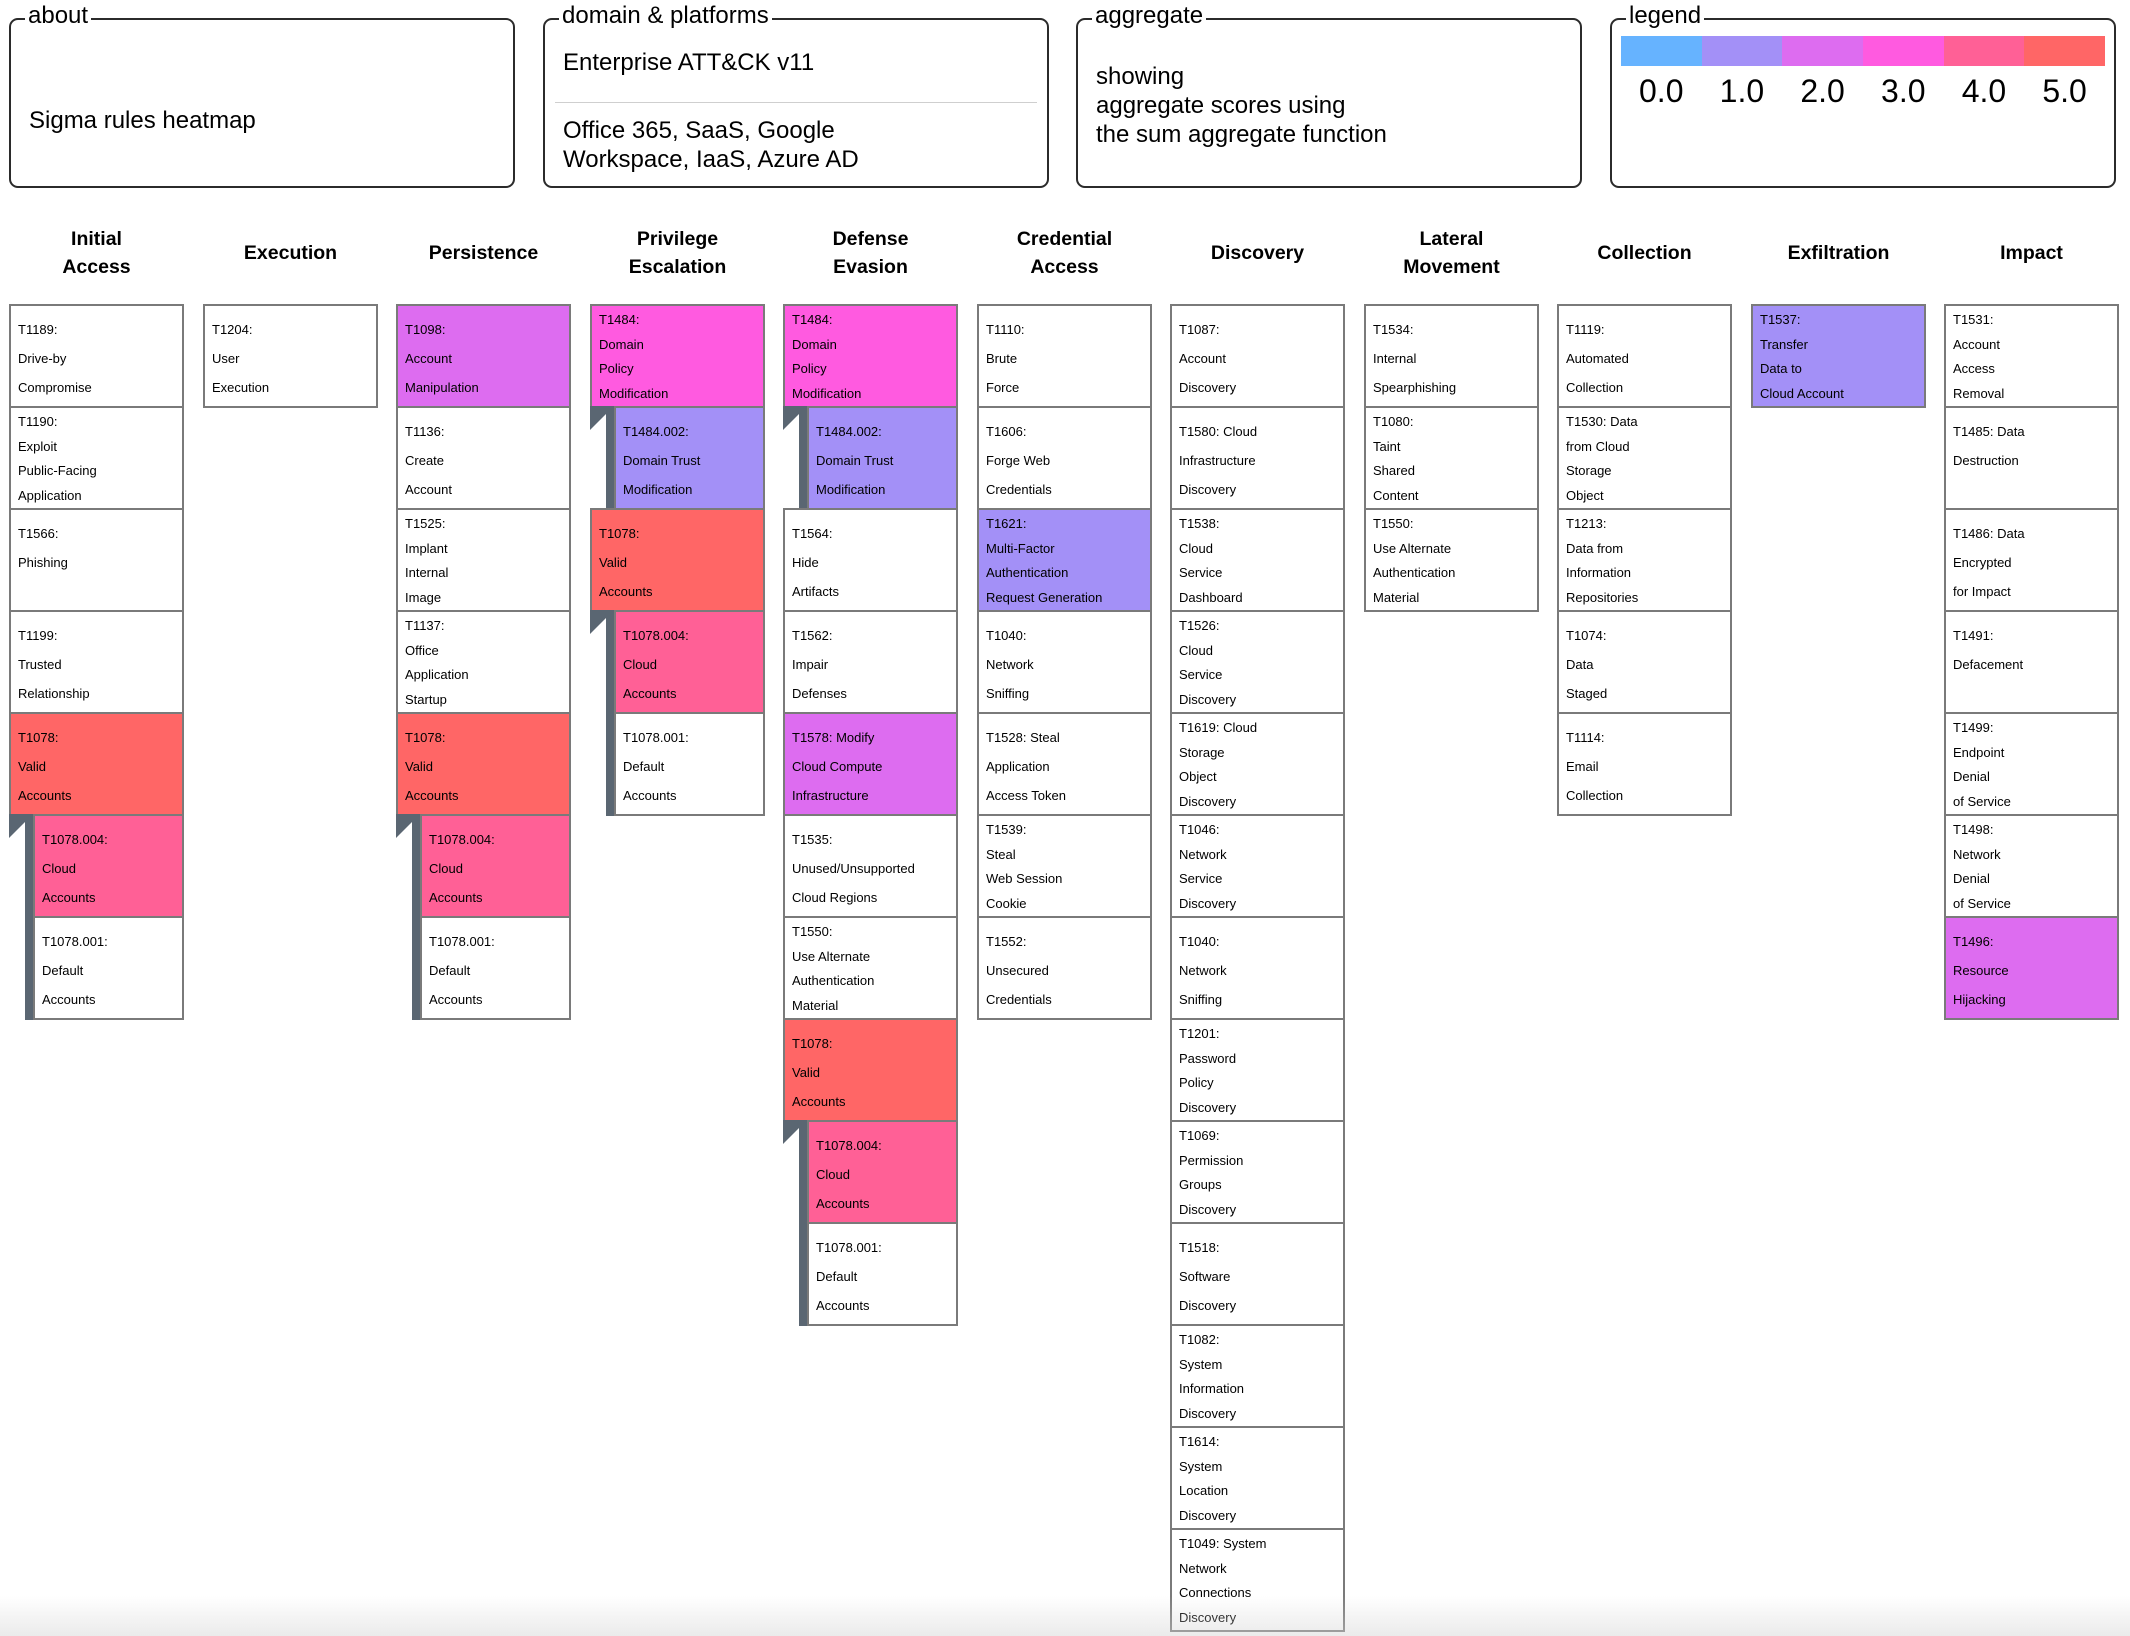  What do you see at coordinates (2031, 968) in the screenshot?
I see `technique-cell: T1496: Resource Hijacking` at bounding box center [2031, 968].